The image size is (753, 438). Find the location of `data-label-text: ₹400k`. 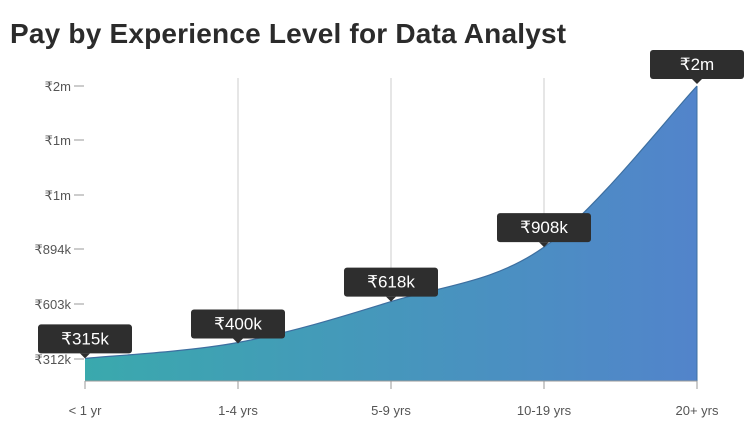

data-label-text: ₹400k is located at coordinates (238, 323).